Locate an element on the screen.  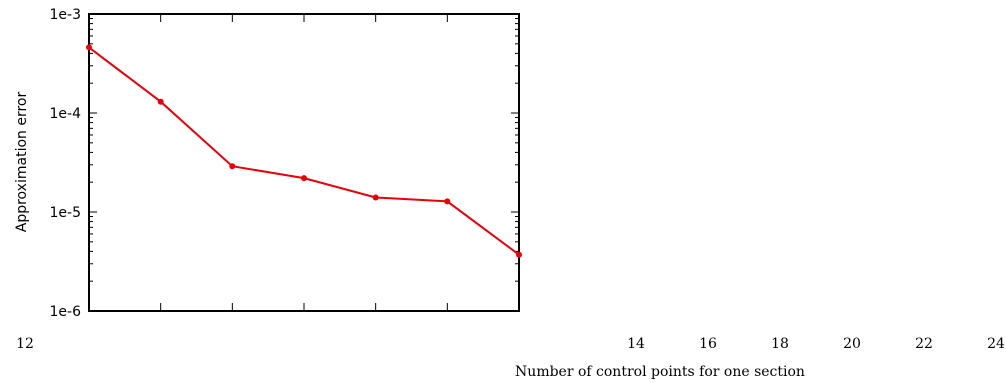
x-tick-labels: 12 14 16 18 20 22 24 is located at coordinates (510, 344).